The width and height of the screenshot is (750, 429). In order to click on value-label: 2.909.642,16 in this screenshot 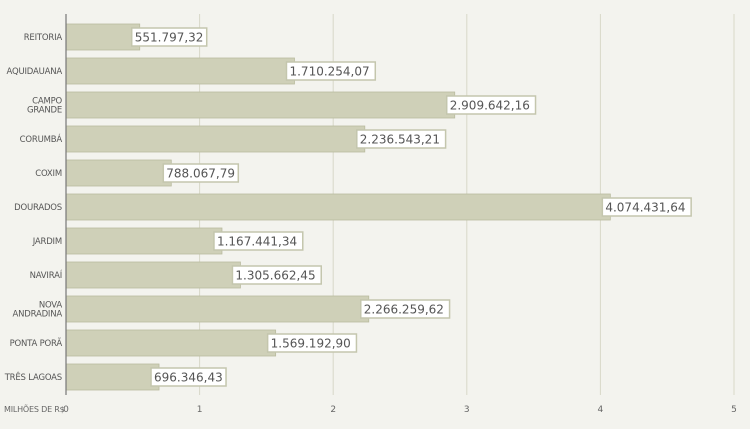, I will do `click(490, 106)`.